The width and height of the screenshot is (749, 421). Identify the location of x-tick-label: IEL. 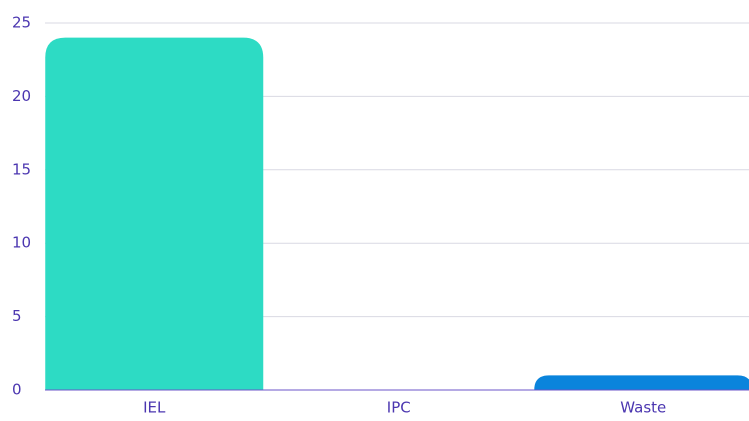
(154, 408).